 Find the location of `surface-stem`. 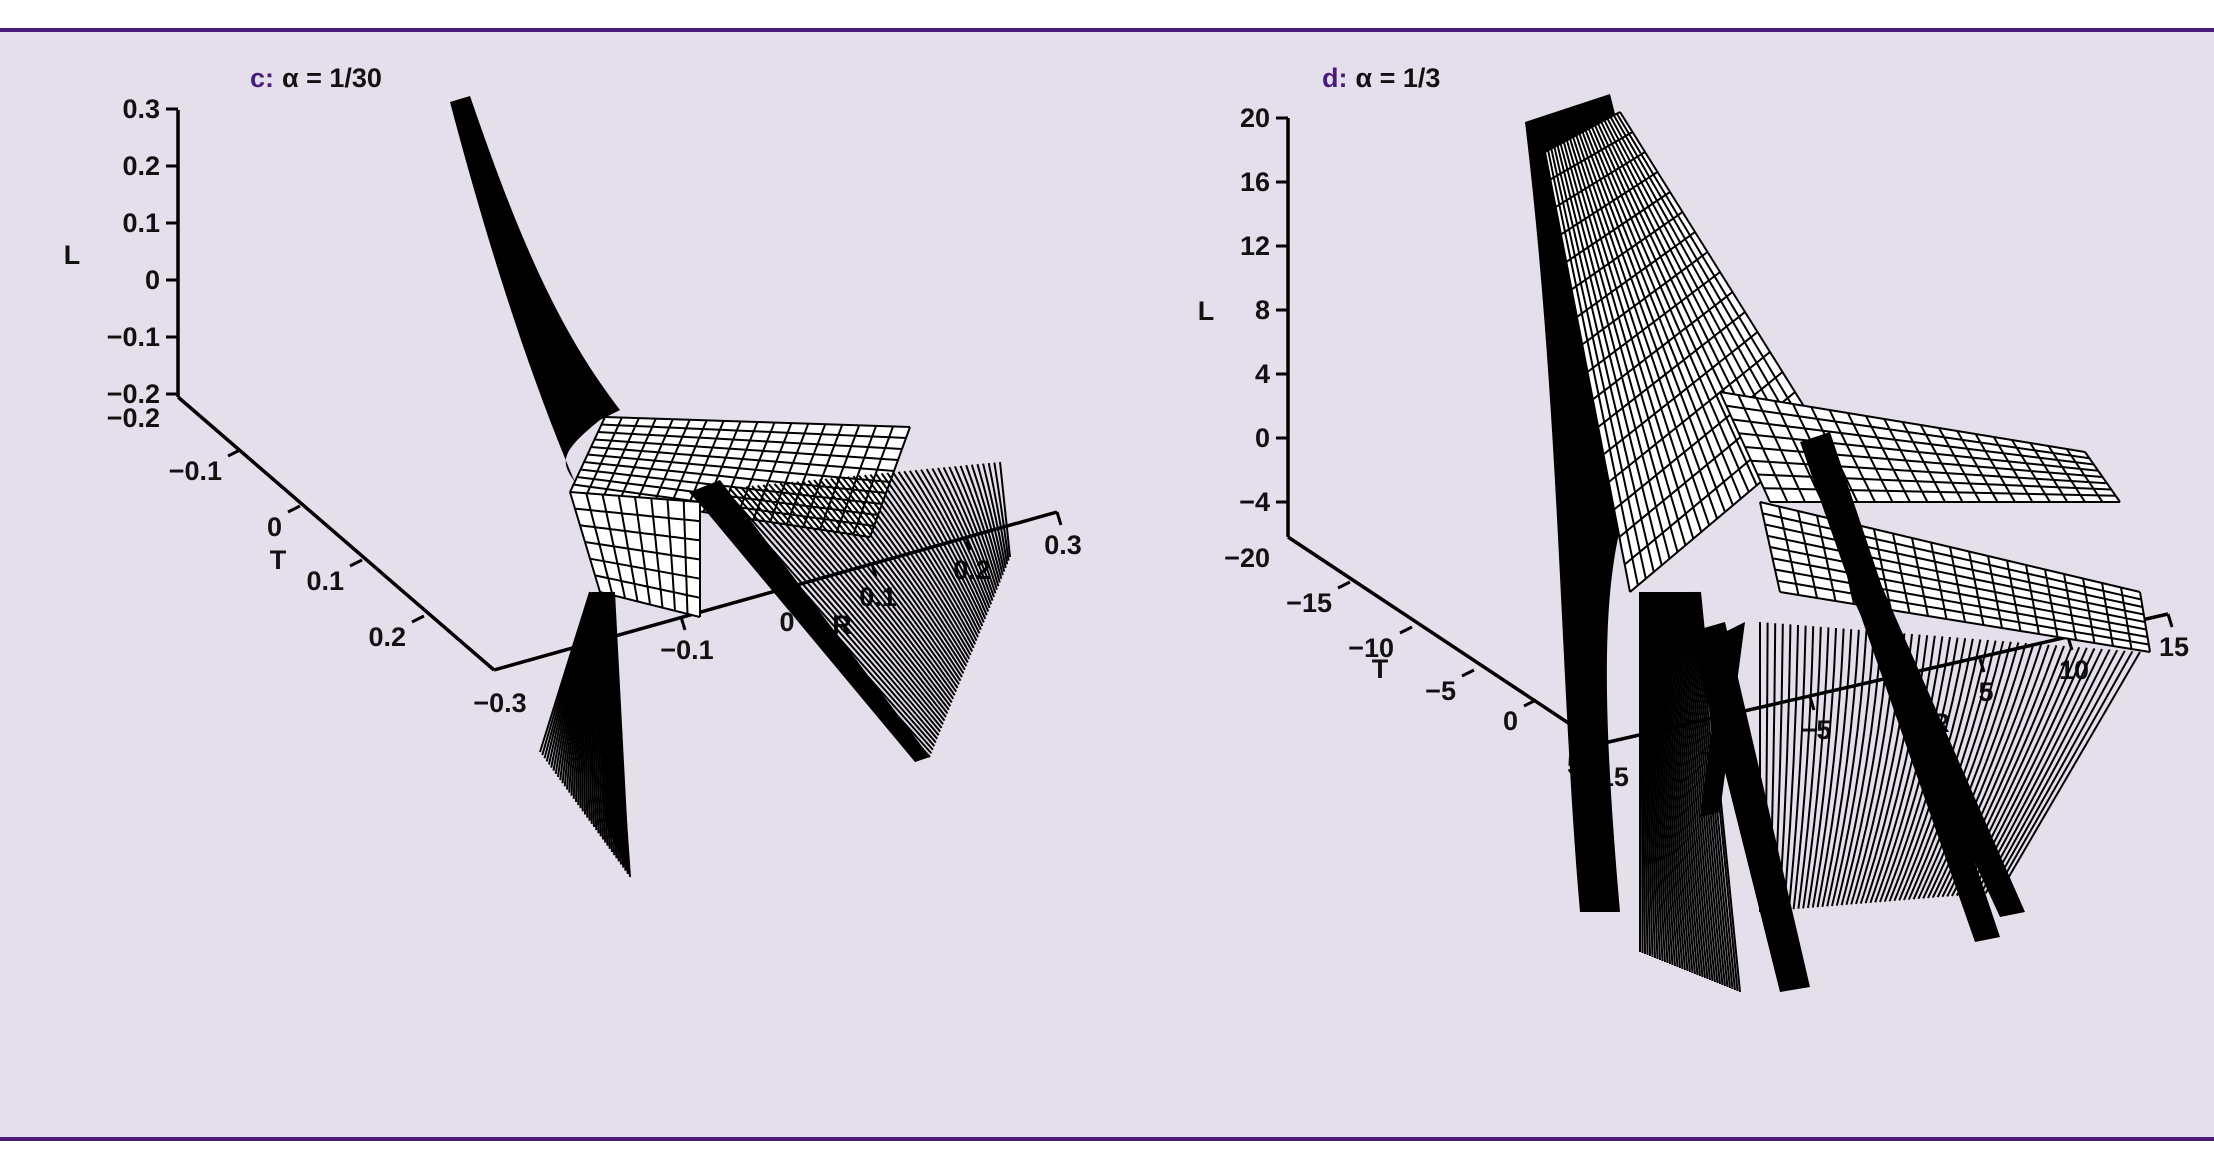

surface-stem is located at coordinates (535, 289).